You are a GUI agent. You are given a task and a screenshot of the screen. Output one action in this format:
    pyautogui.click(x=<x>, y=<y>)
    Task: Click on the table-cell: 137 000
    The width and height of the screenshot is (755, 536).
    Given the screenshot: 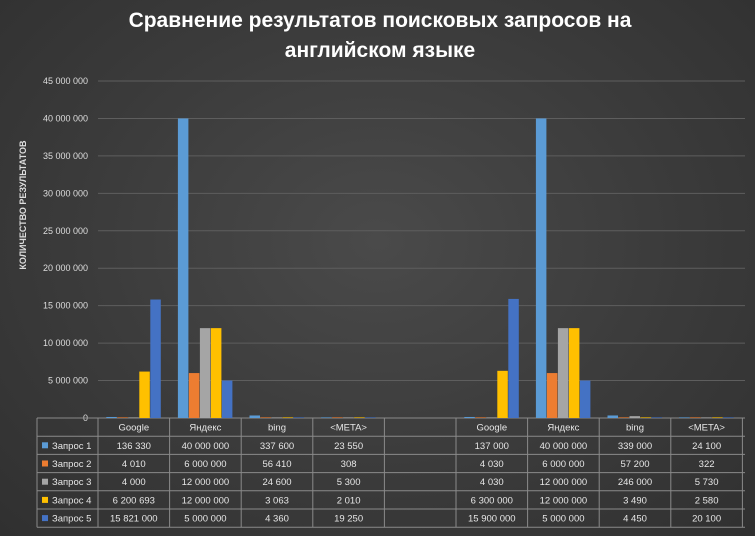 What is the action you would take?
    pyautogui.click(x=492, y=446)
    